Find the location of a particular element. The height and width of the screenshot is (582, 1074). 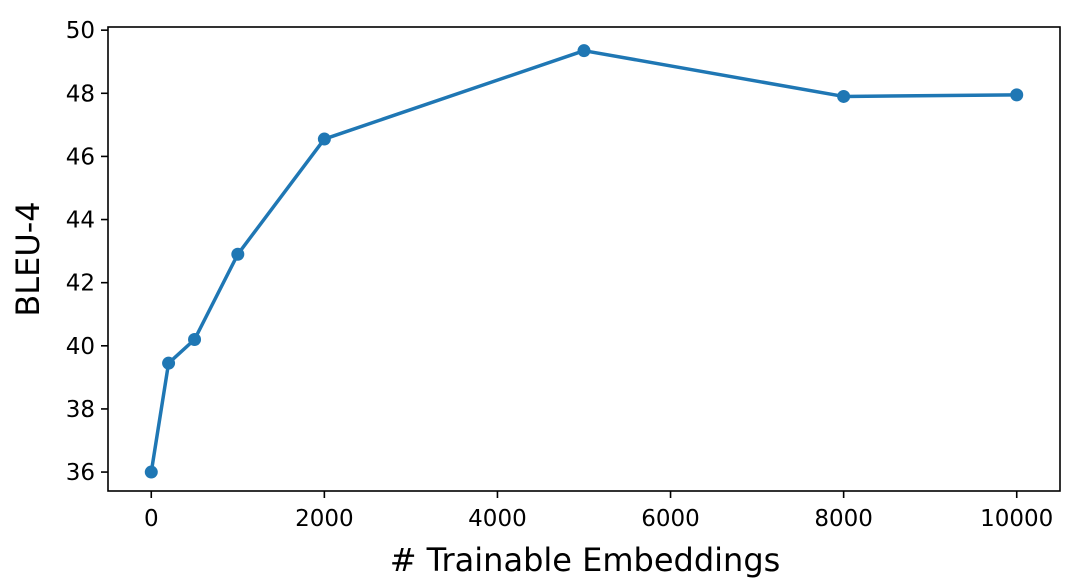

y-tick-label: 42 is located at coordinates (80, 284).